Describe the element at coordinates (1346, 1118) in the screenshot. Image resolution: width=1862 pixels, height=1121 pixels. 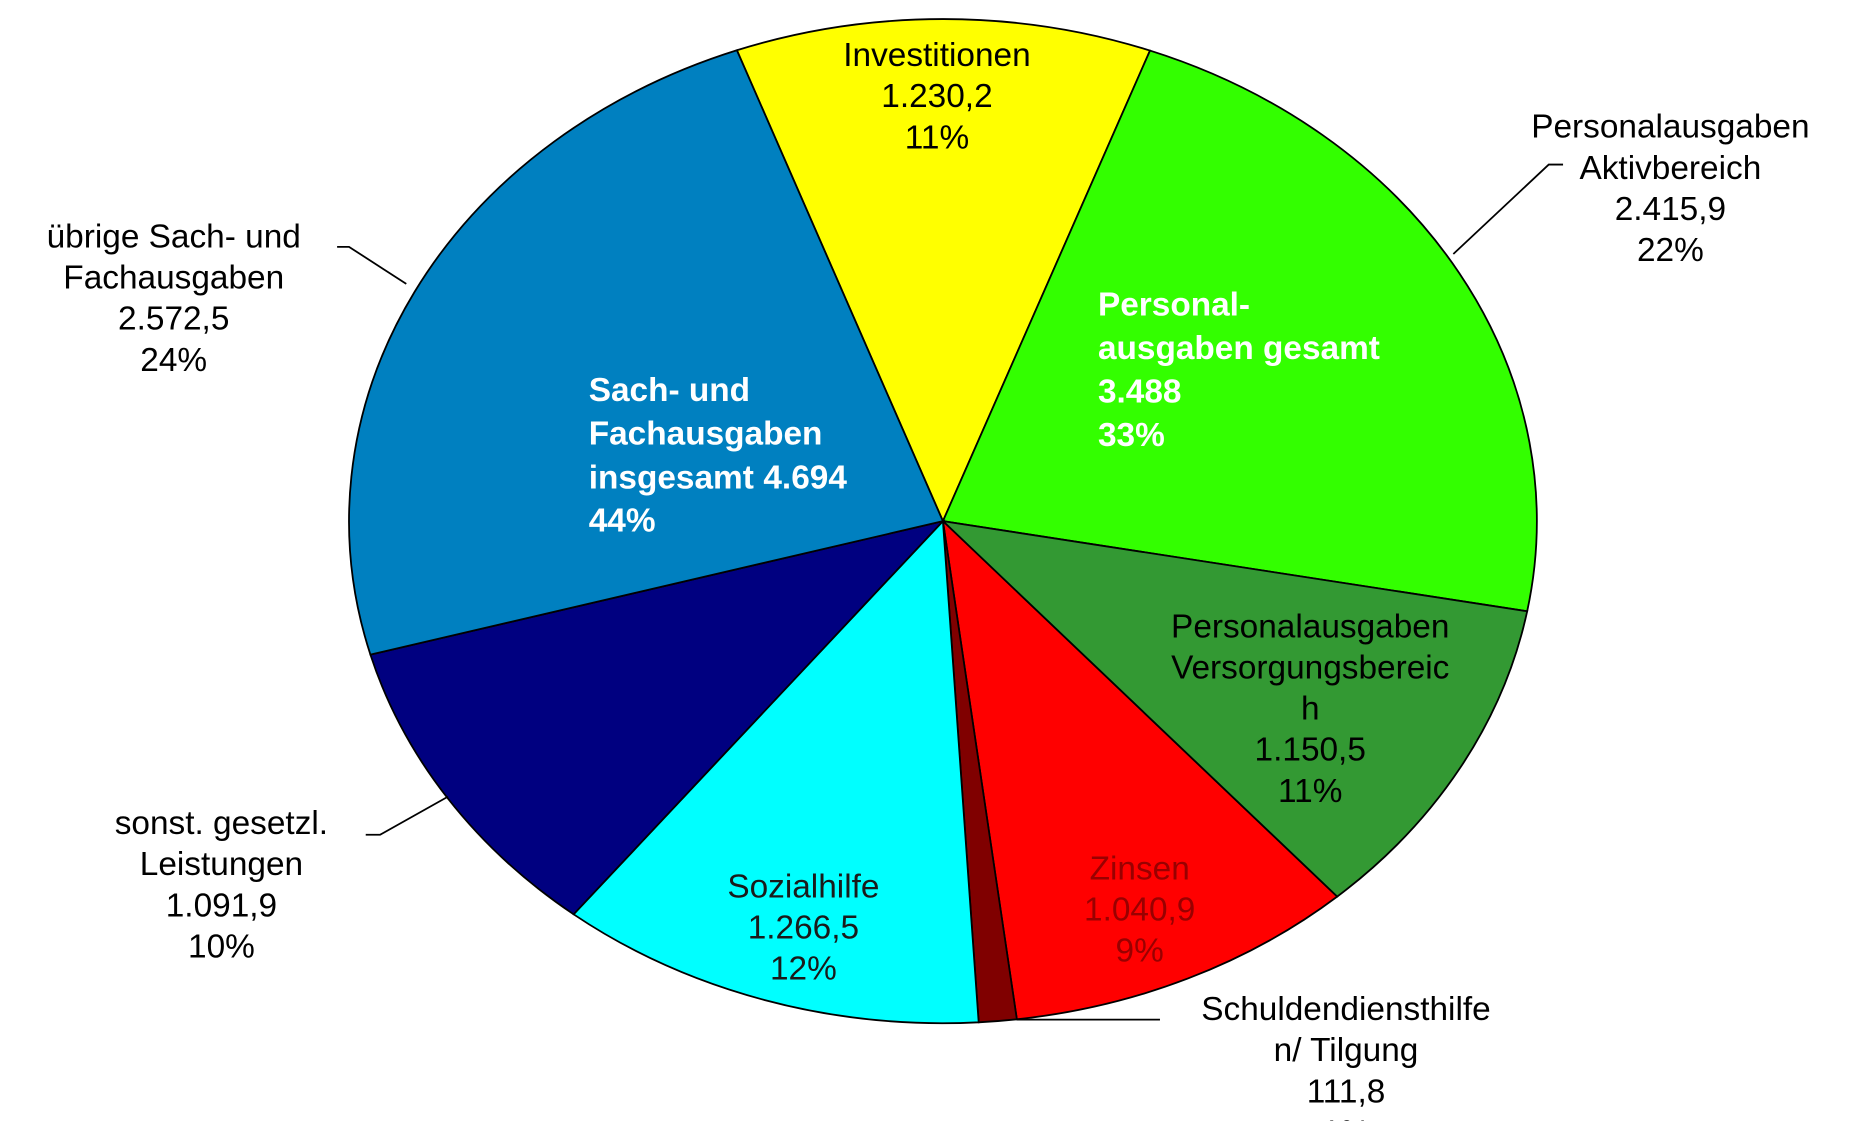
I see `slice-percent-label: 1%` at that location.